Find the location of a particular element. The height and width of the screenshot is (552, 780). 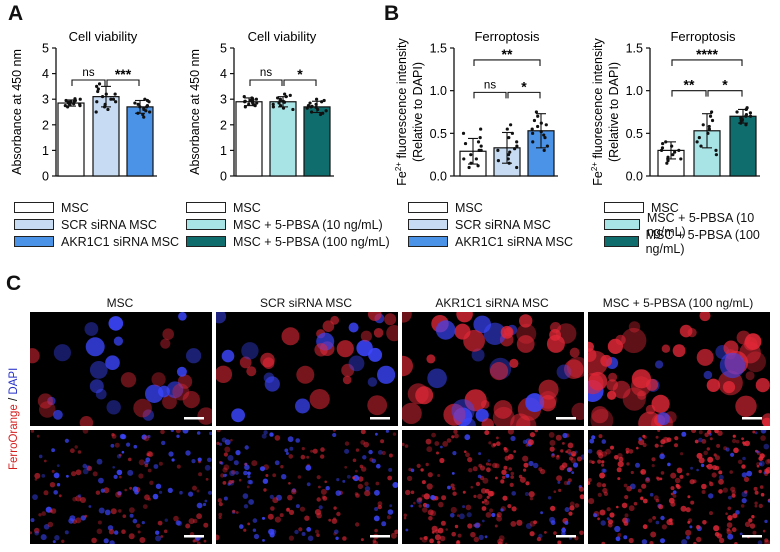

legend-swatch is located at coordinates (206, 241).